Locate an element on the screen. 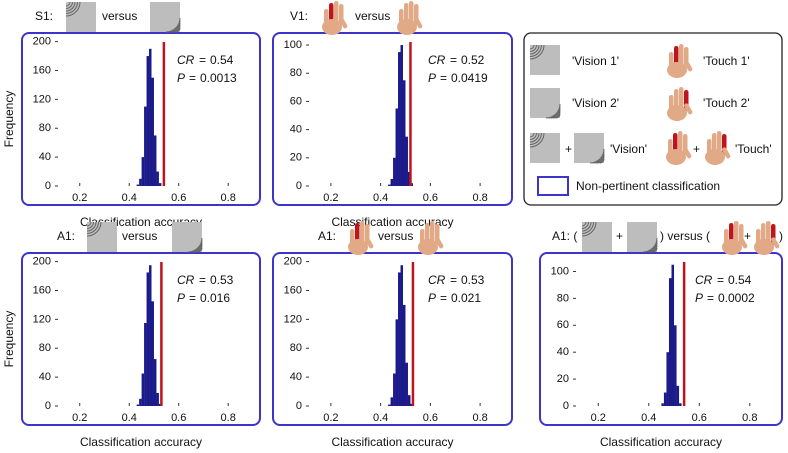  legend-label: 'Touch' is located at coordinates (753, 149).